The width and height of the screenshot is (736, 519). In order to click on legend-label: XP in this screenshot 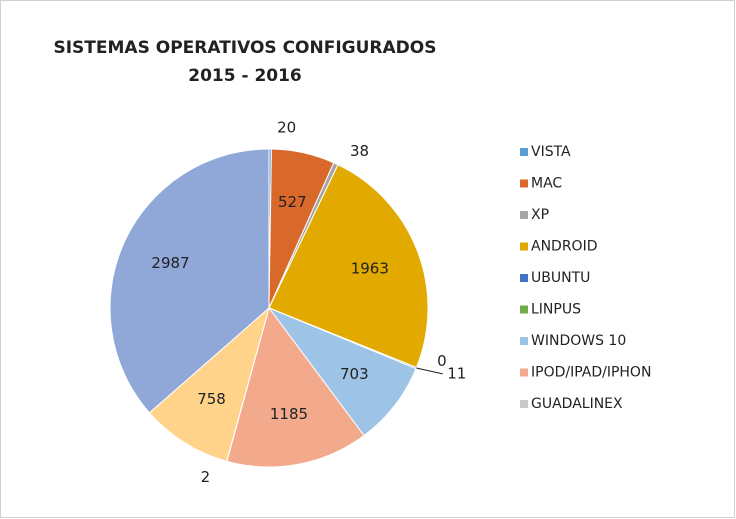, I will do `click(540, 215)`.